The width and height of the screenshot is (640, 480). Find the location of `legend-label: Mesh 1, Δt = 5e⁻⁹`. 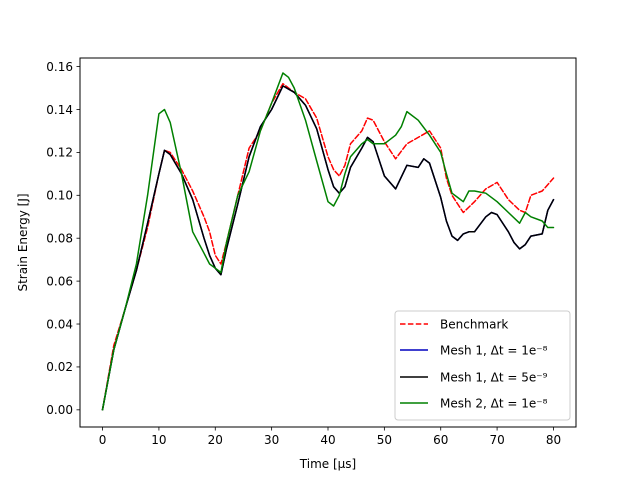

legend-label: Mesh 1, Δt = 5e⁻⁹ is located at coordinates (494, 377).